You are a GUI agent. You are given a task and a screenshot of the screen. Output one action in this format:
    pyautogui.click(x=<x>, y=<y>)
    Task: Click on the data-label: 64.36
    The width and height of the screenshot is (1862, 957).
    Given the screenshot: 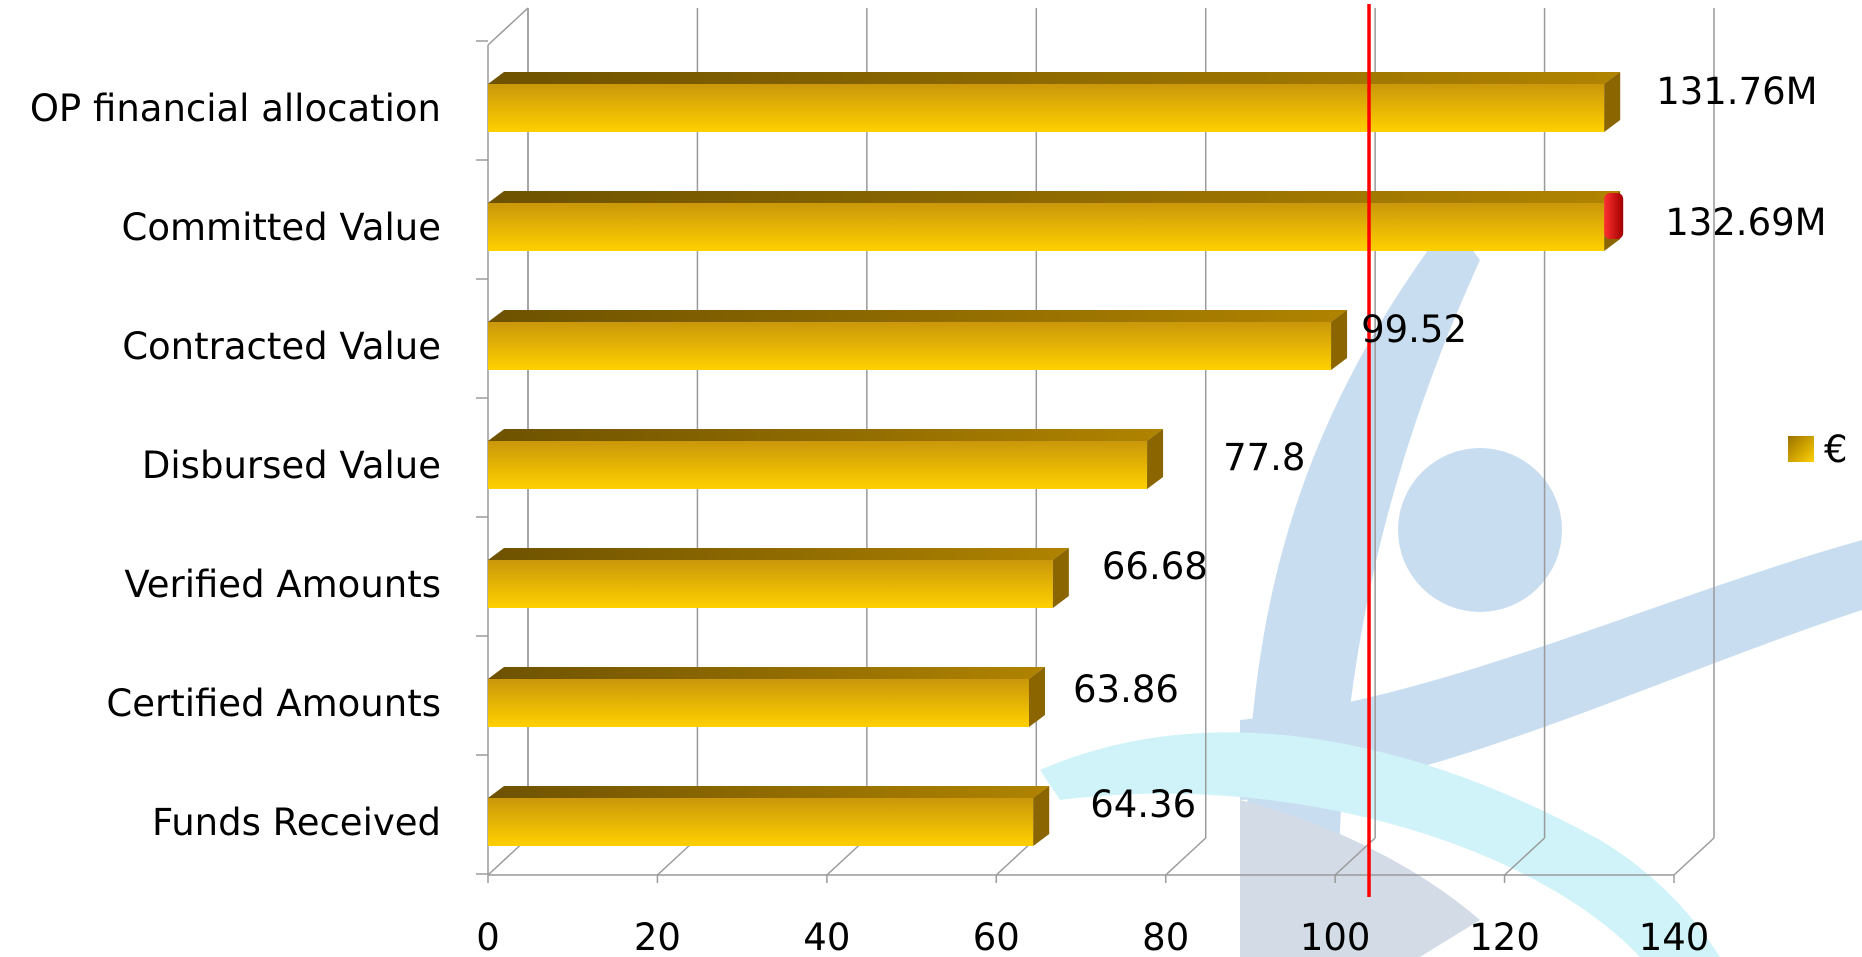 What is the action you would take?
    pyautogui.click(x=1143, y=804)
    